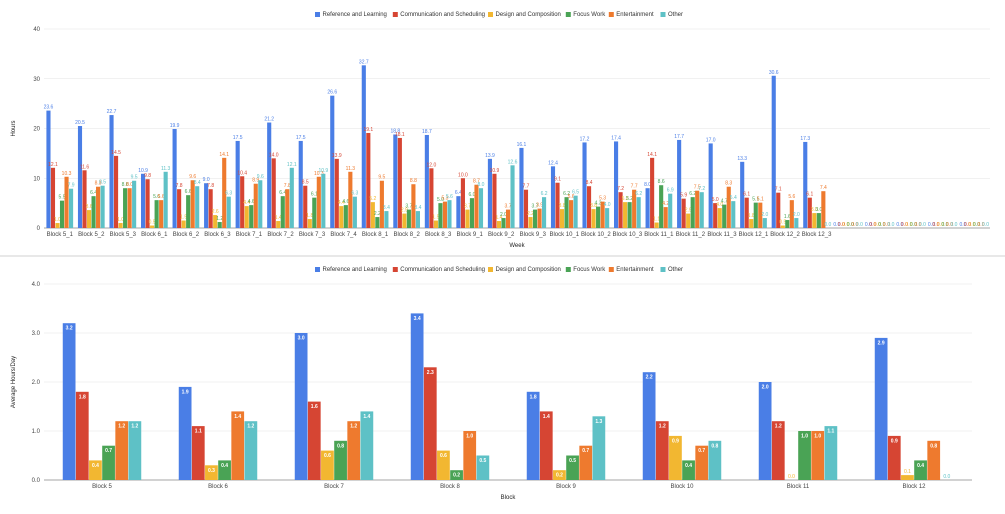 The width and height of the screenshot is (1005, 514). What do you see at coordinates (691, 235) in the screenshot?
I see `x-tick-label: Block 11_2` at bounding box center [691, 235].